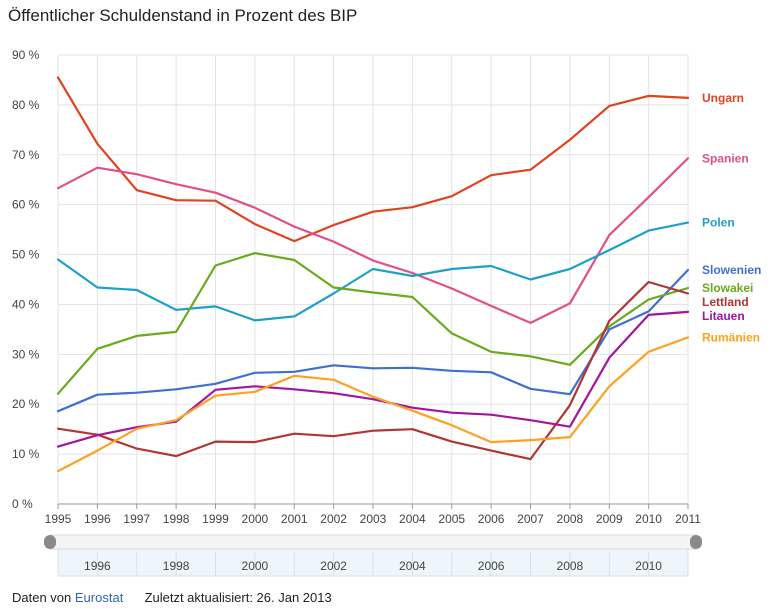 This screenshot has width=770, height=609. What do you see at coordinates (50, 542) in the screenshot?
I see `navigator-left-handle` at bounding box center [50, 542].